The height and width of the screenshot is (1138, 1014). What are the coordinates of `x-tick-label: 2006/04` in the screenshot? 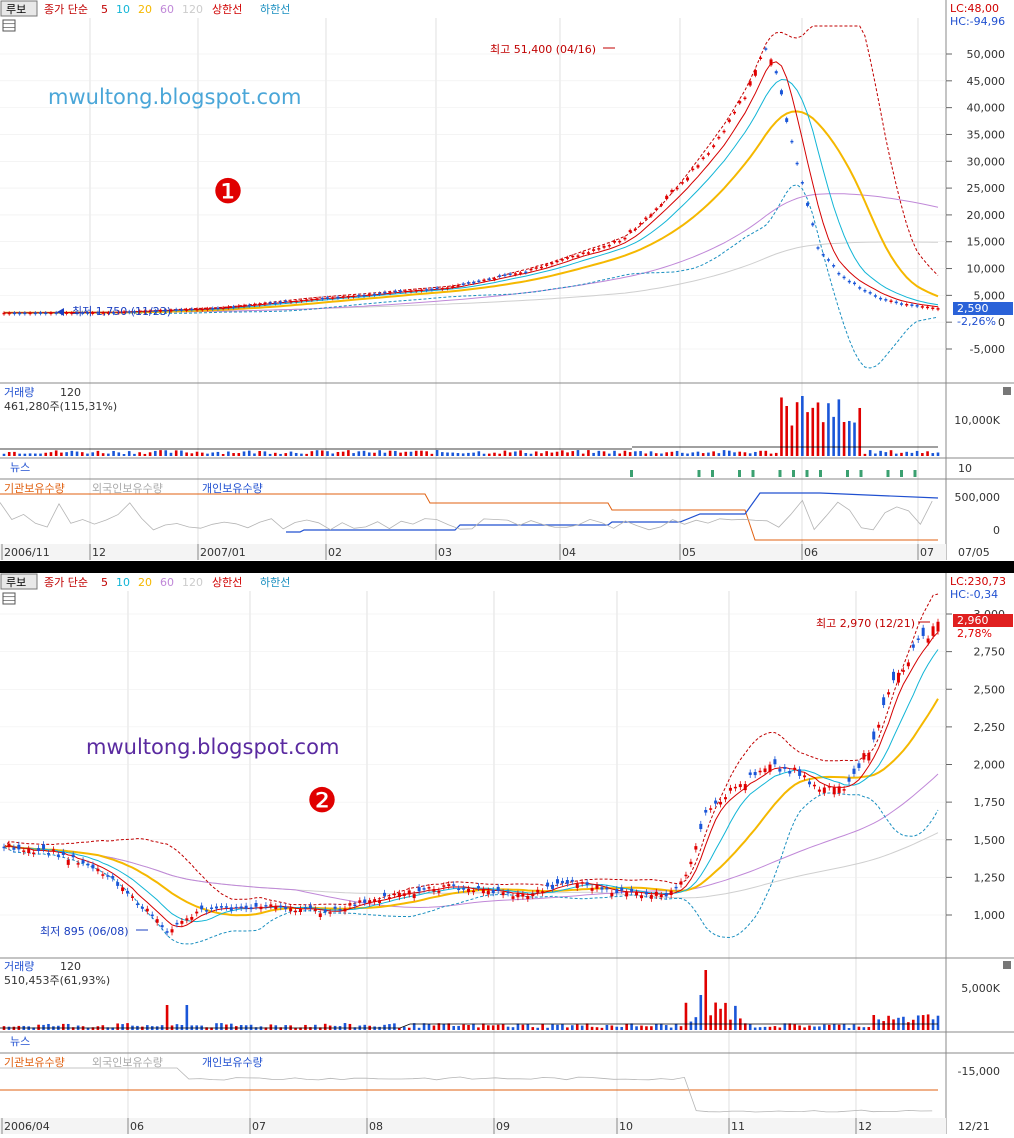 It's located at (27, 1126).